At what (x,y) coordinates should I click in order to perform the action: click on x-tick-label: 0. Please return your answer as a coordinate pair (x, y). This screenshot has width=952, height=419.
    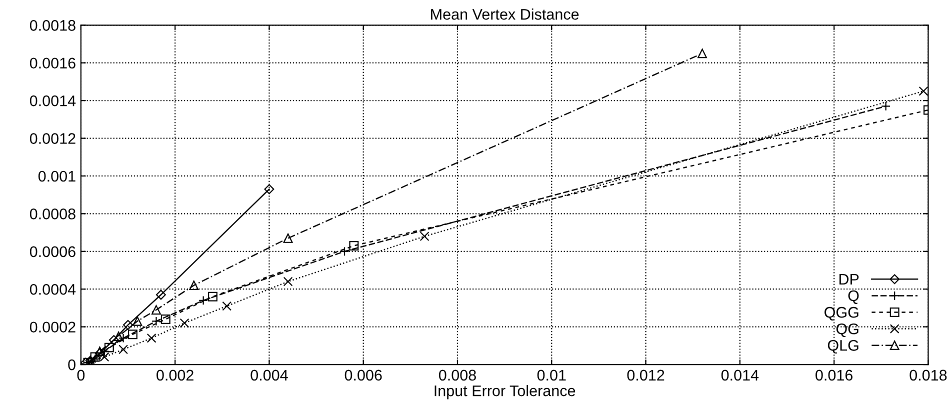
    Looking at the image, I should click on (81, 375).